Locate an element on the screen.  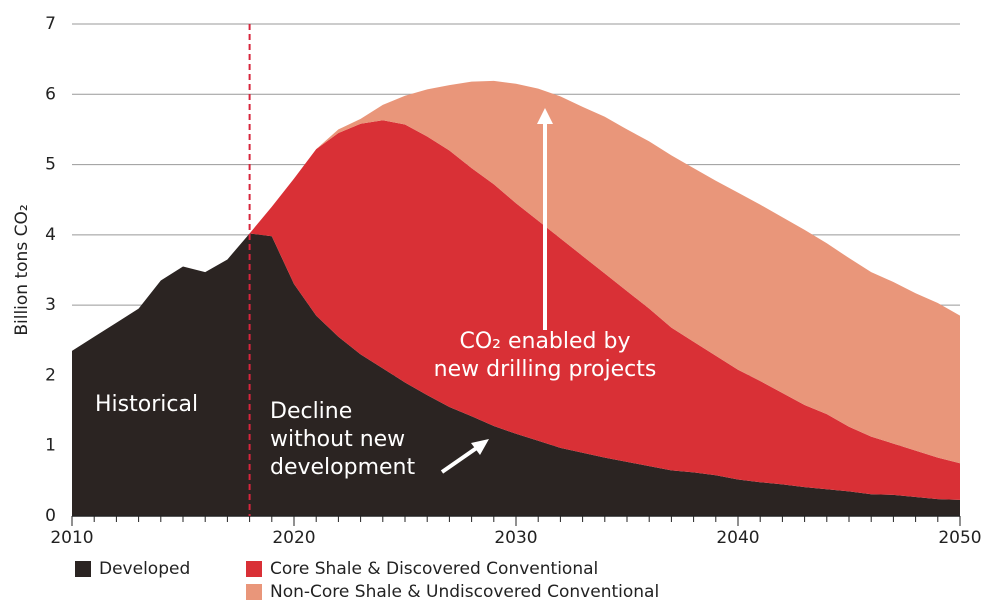
y-tick-label: 7 is located at coordinates (50, 24).